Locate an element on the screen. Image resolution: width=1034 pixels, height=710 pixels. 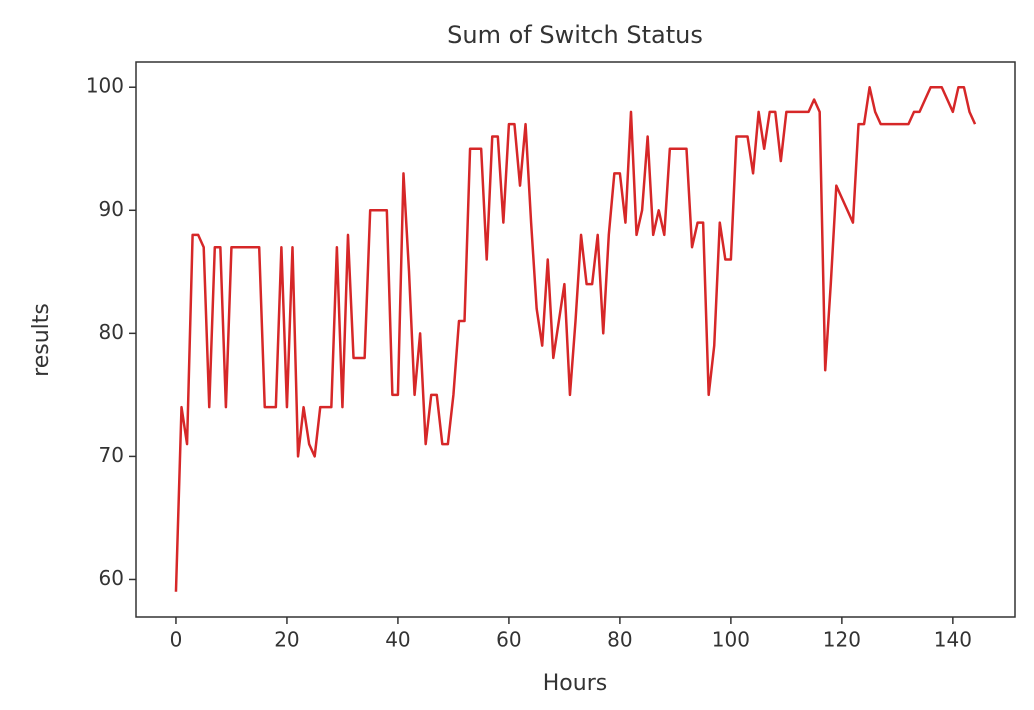
x-tick-label: 100 is located at coordinates (731, 640).